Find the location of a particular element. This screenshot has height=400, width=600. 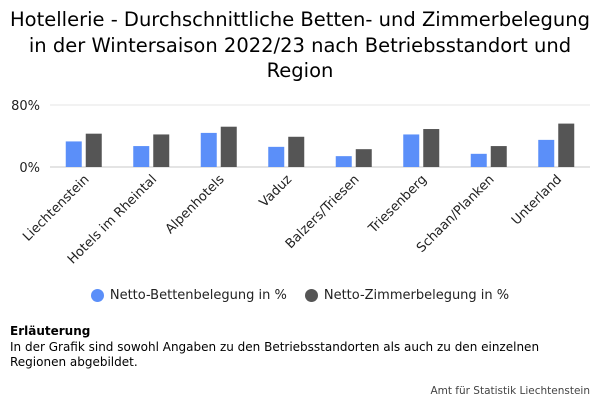

x-tick-label: Triesenberg is located at coordinates (397, 204).